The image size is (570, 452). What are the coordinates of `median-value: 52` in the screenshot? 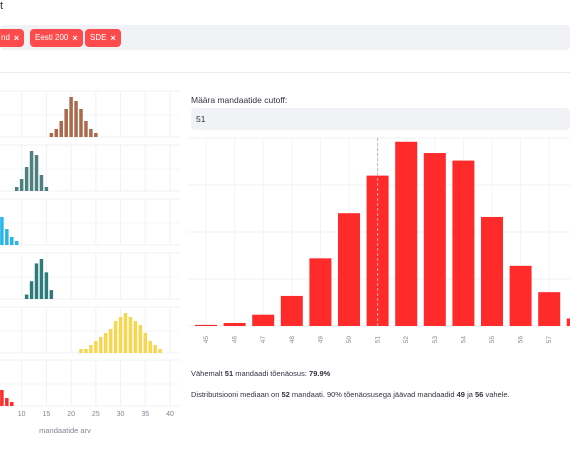 It's located at (285, 394).